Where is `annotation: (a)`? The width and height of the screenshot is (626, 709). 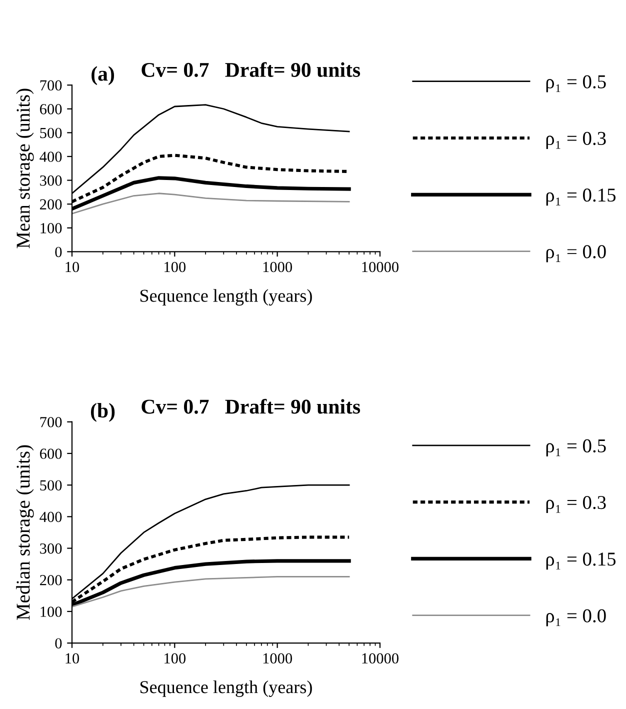
annotation: (a) is located at coordinates (103, 76).